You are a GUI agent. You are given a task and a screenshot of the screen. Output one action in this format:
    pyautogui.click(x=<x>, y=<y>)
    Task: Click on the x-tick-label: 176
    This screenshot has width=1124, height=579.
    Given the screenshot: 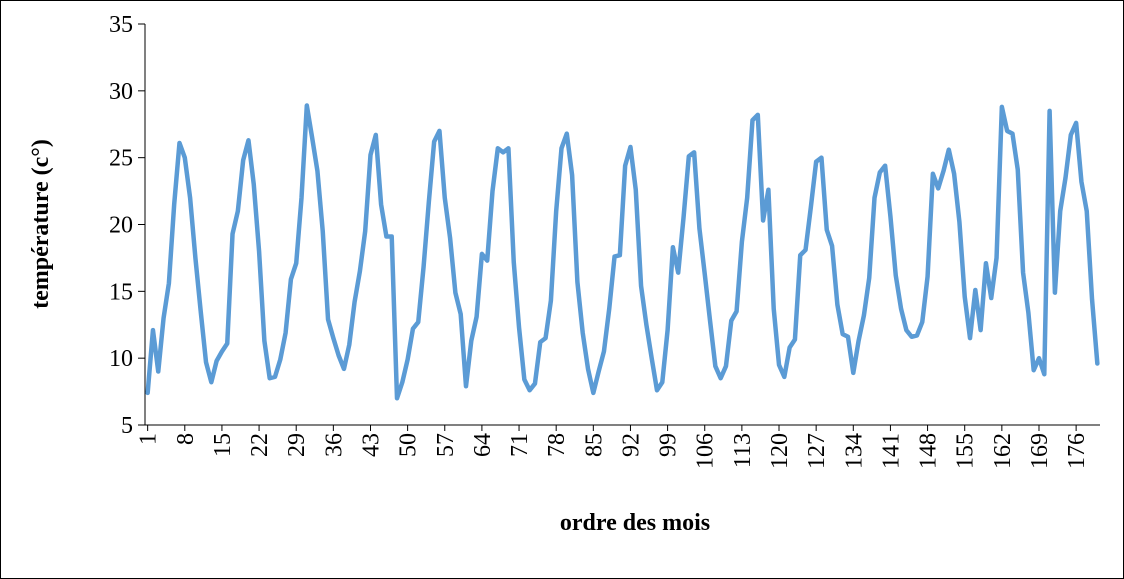 What is the action you would take?
    pyautogui.click(x=1077, y=451)
    